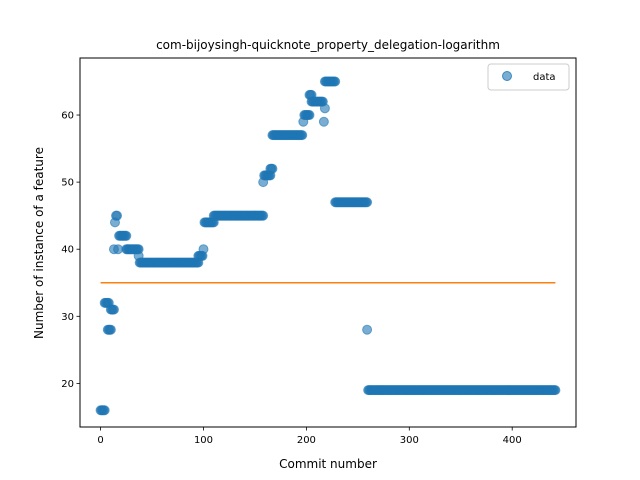 The height and width of the screenshot is (480, 640). What do you see at coordinates (67, 250) in the screenshot?
I see `y-tick-label: 40` at bounding box center [67, 250].